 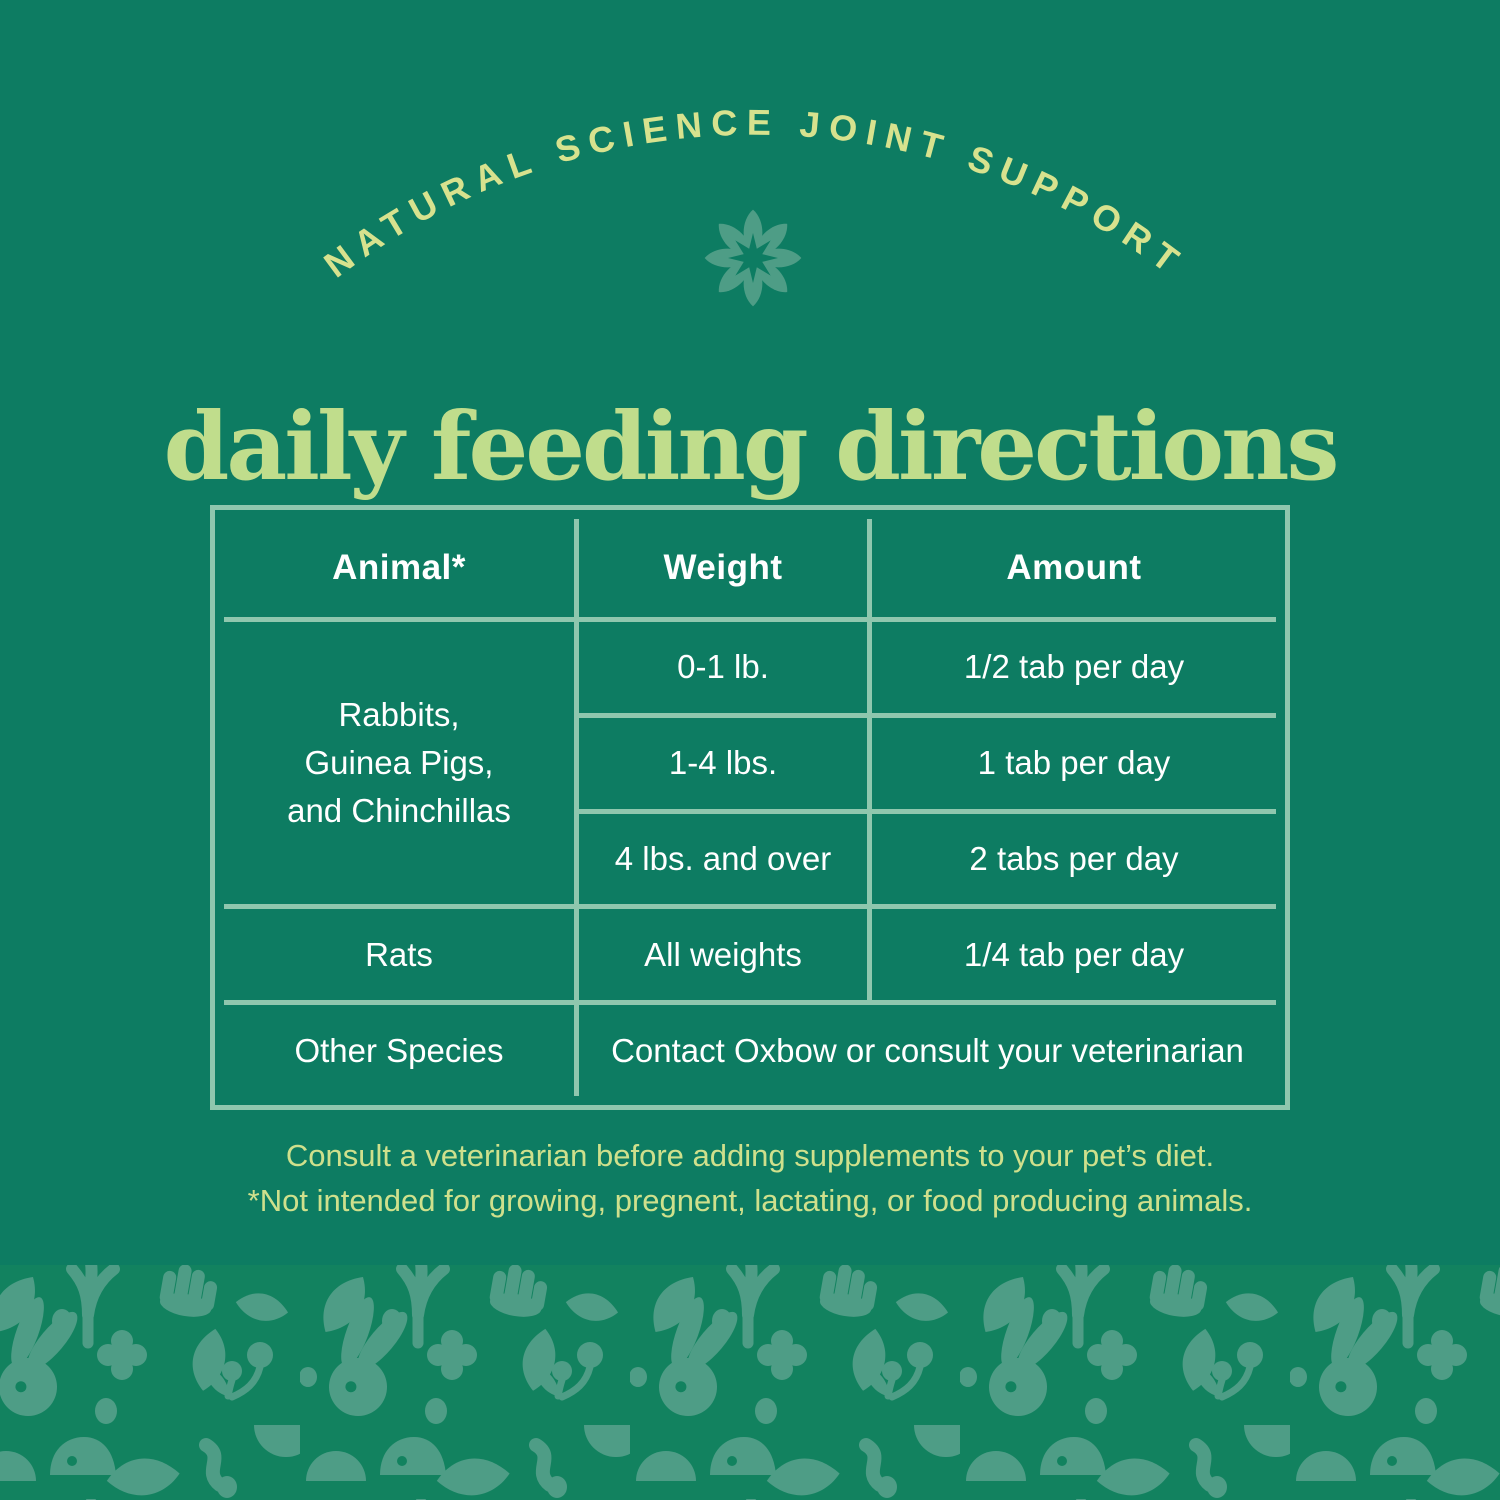 What do you see at coordinates (723, 955) in the screenshot?
I see `weight-cell: All weights` at bounding box center [723, 955].